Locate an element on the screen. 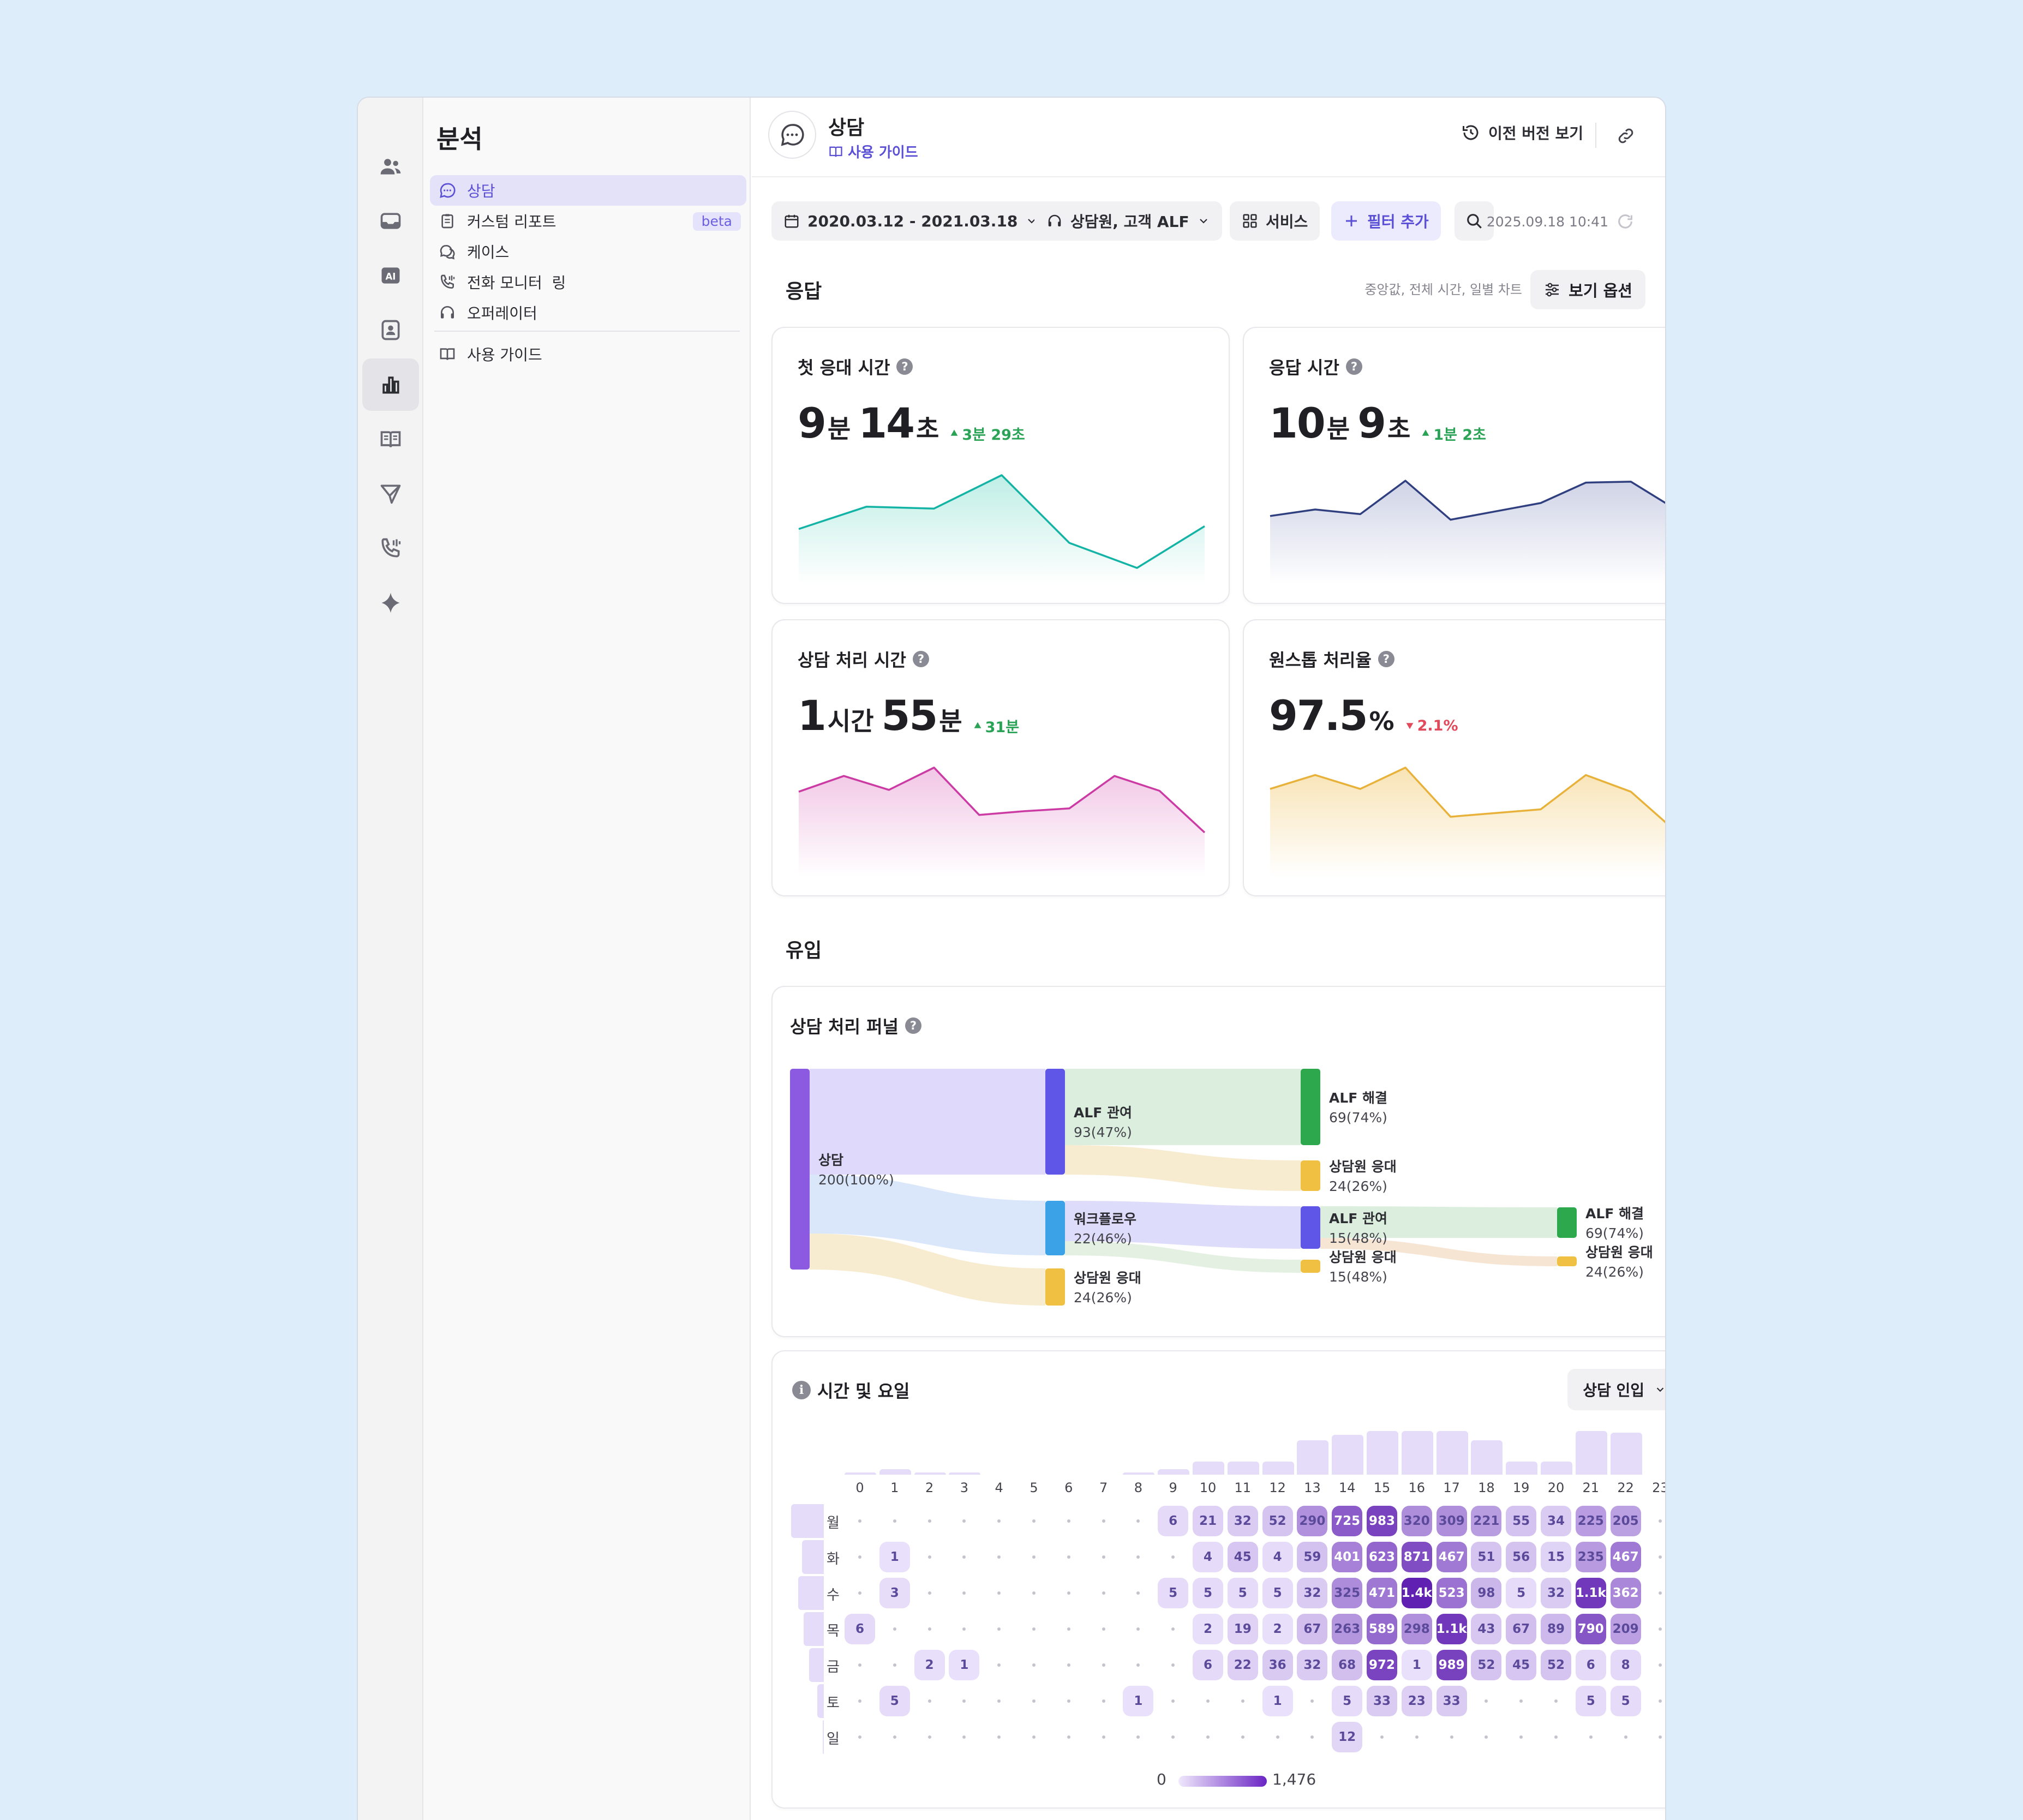  heatmap-cell: 89 is located at coordinates (1556, 1629).